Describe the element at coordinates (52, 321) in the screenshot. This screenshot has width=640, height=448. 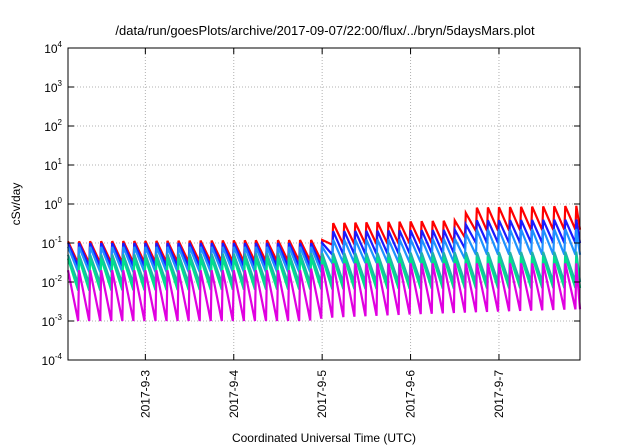
I see `y-tick-label: 10⁻³` at that location.